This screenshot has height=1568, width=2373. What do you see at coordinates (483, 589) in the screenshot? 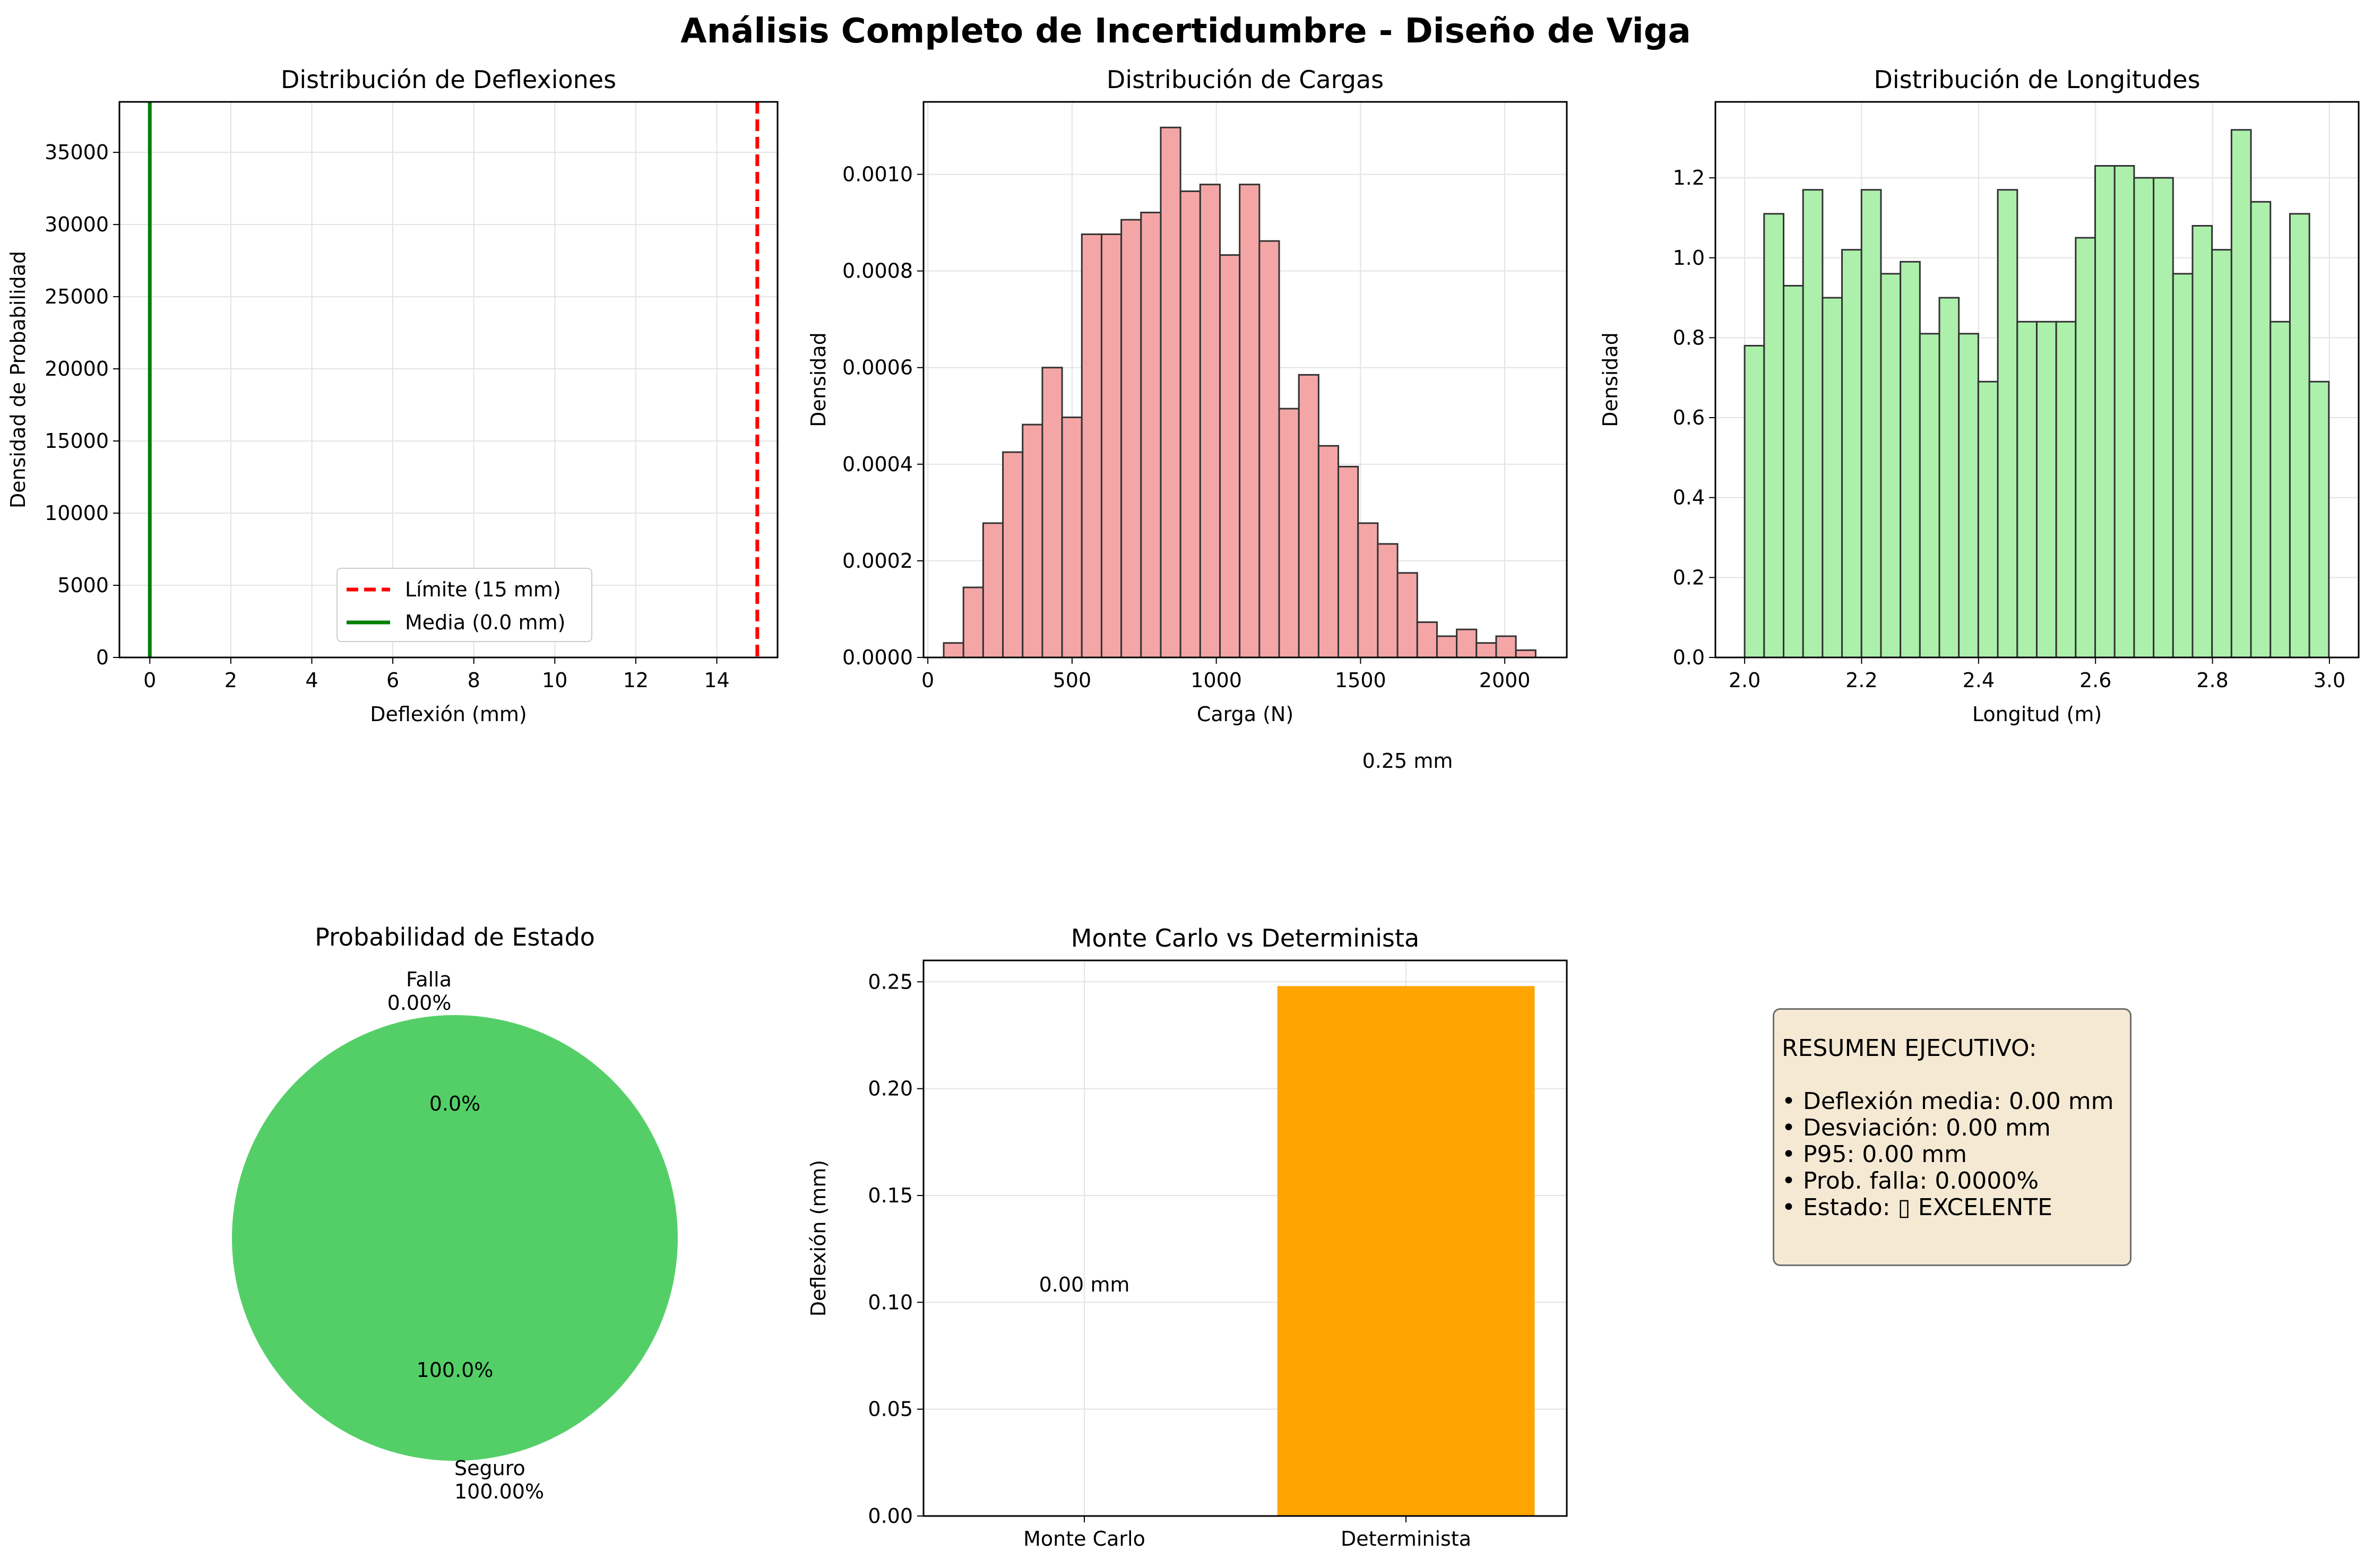
I see `legend-label: Límite (15 mm)` at bounding box center [483, 589].